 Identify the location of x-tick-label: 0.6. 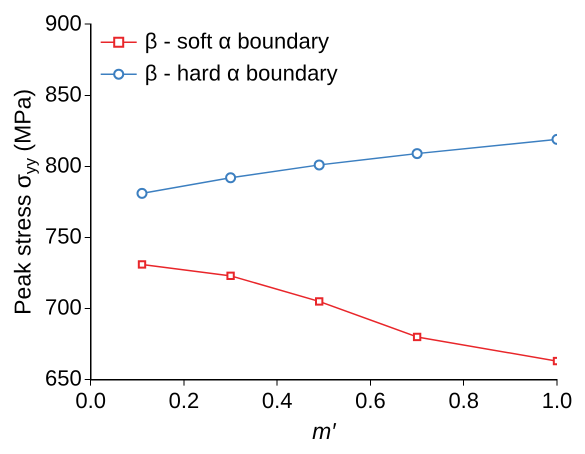
(370, 400).